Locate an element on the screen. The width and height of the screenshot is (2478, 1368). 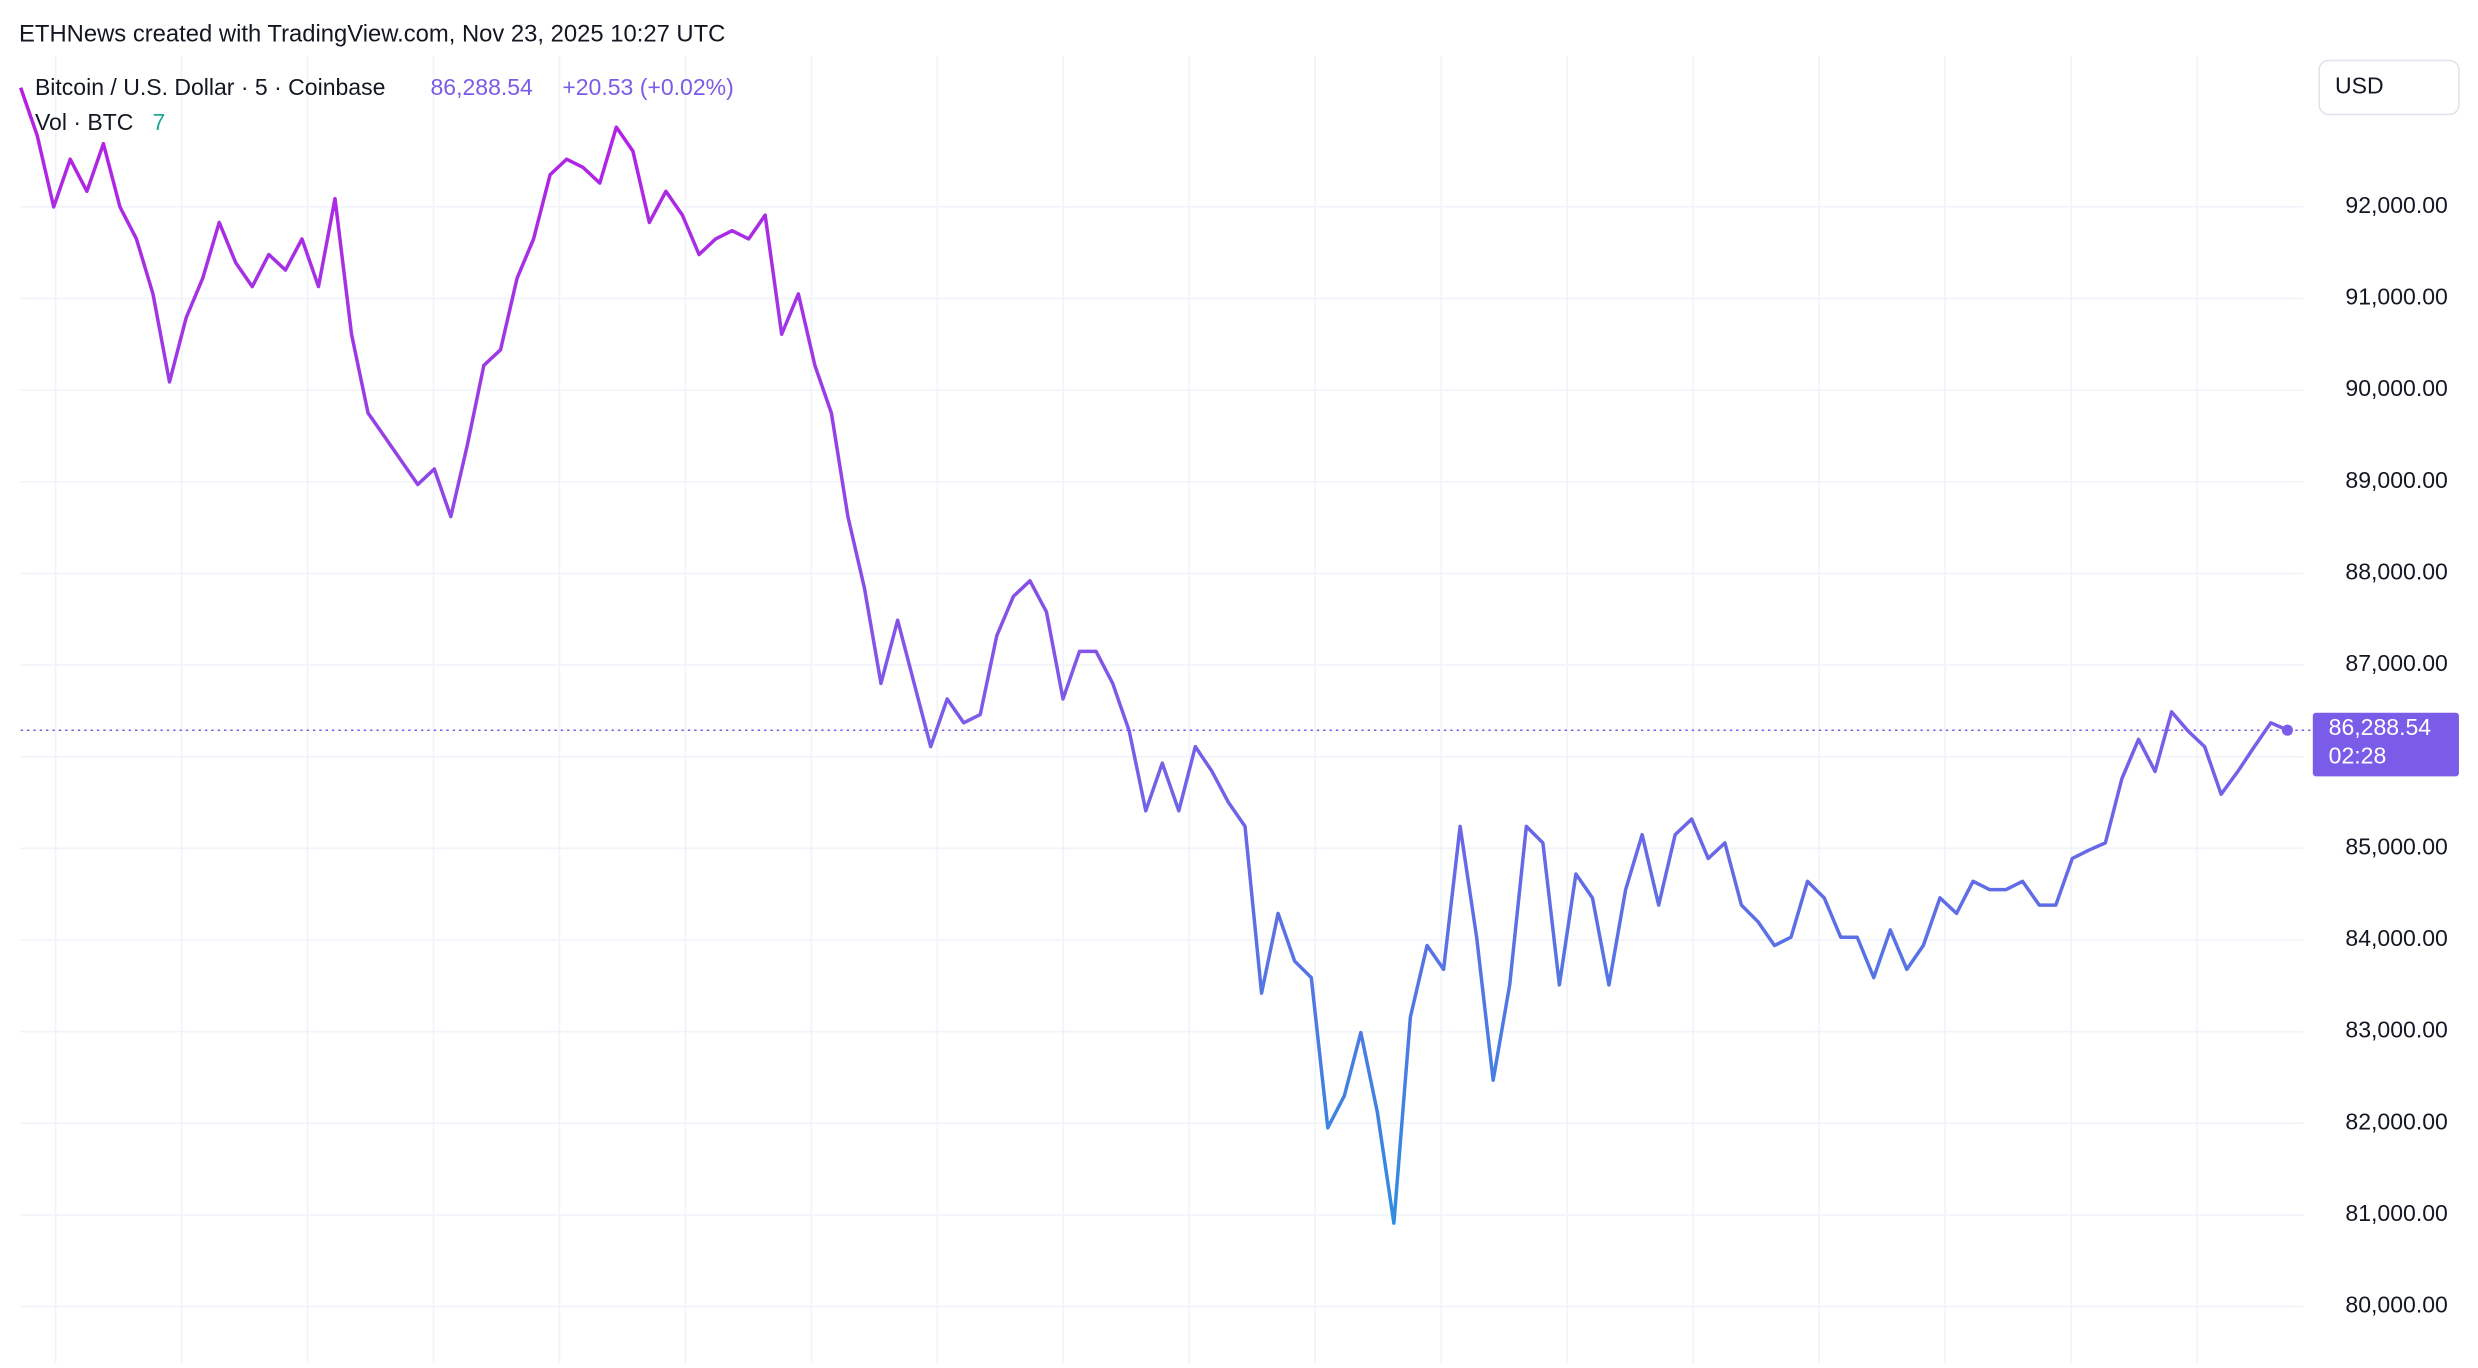
legend-price: 86,288.54 is located at coordinates (481, 87).